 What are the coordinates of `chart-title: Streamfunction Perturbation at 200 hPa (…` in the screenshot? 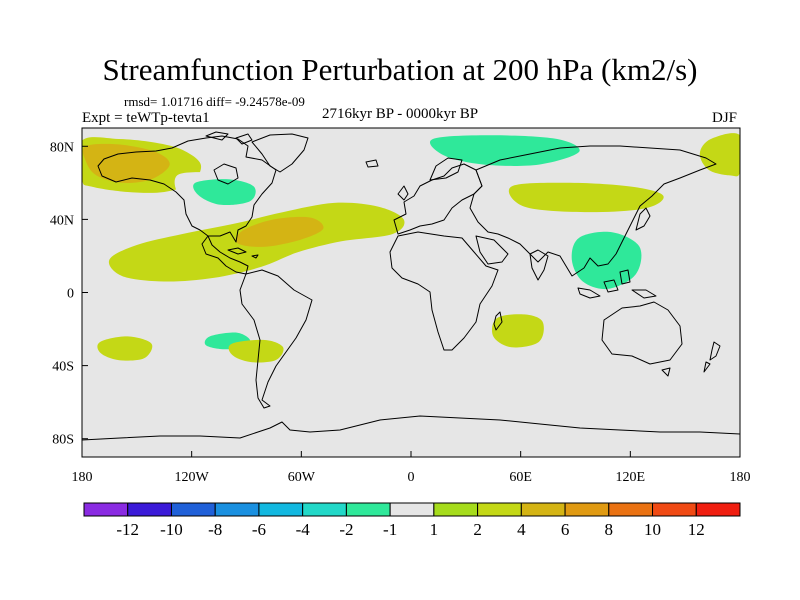 It's located at (400, 69).